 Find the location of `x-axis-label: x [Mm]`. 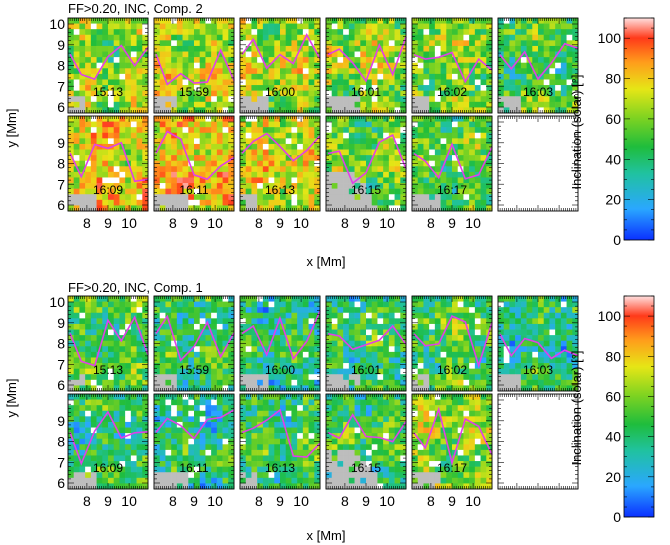

x-axis-label: x [Mm] is located at coordinates (326, 535).